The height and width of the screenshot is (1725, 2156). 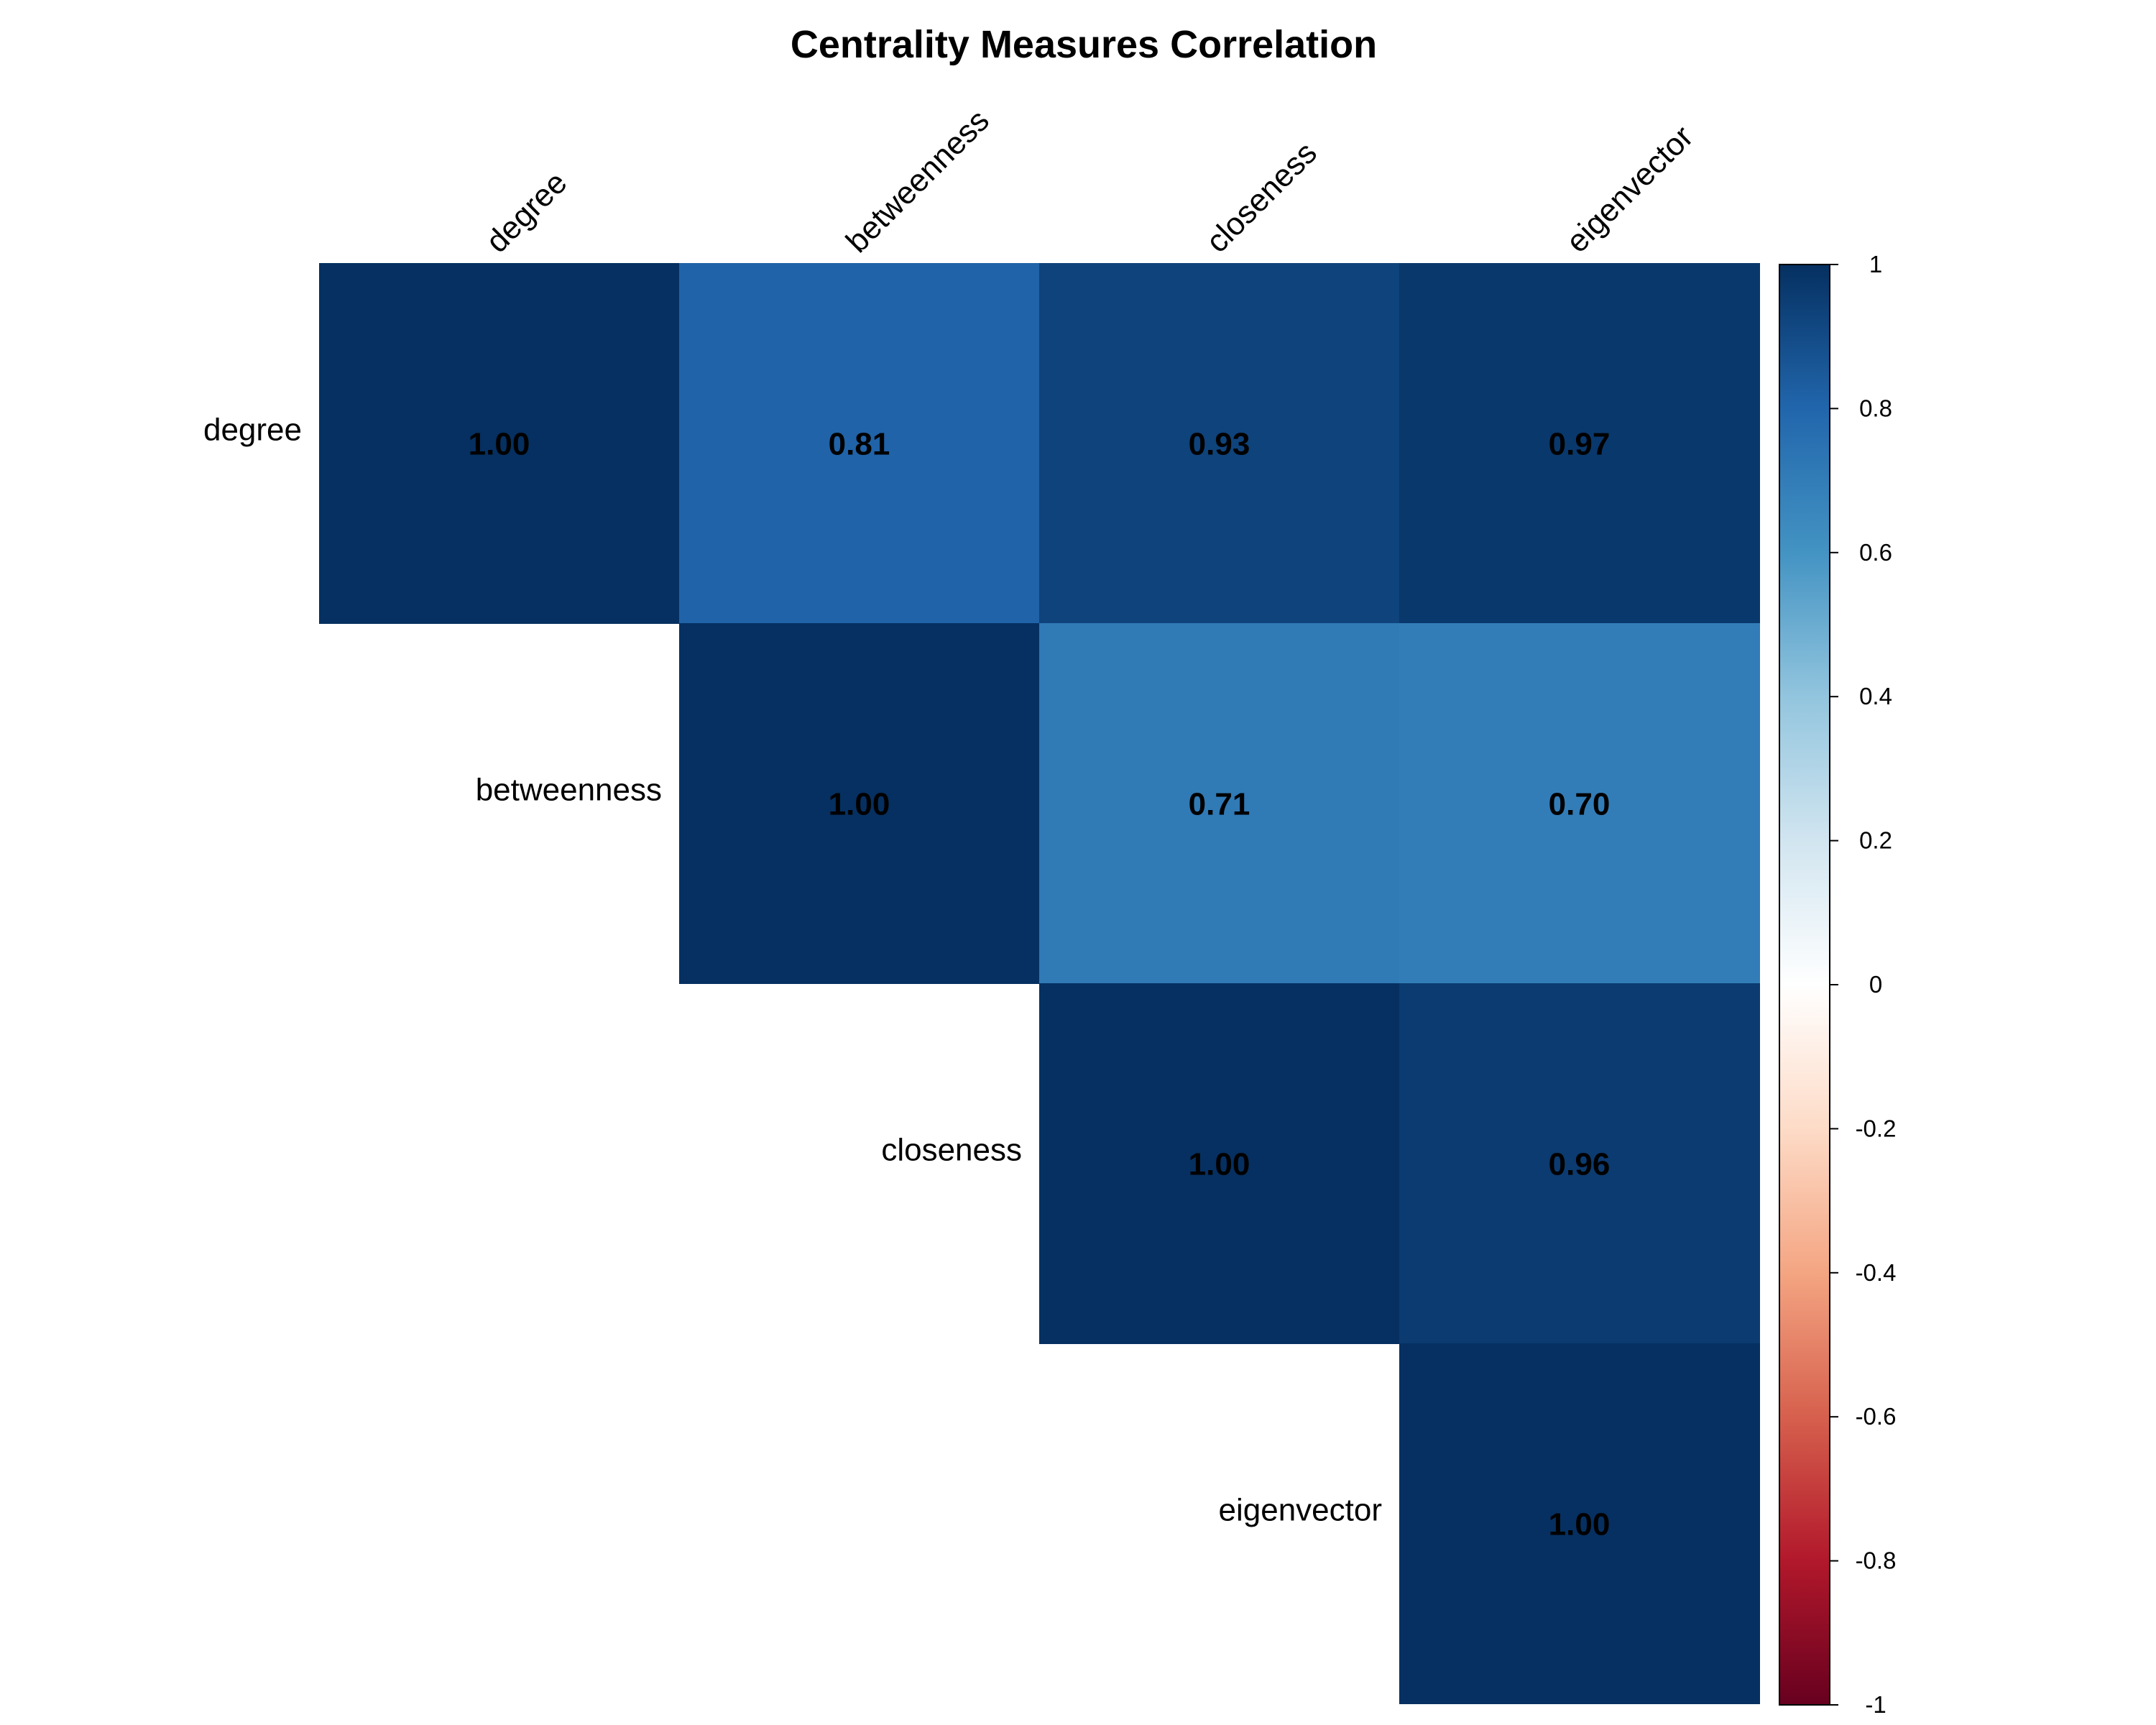 I want to click on colorbar: 1 0.8 0.6 0.4 0.2 0 -0.2 -0.4 -0.6 -0.8 -1, so click(x=1838, y=984).